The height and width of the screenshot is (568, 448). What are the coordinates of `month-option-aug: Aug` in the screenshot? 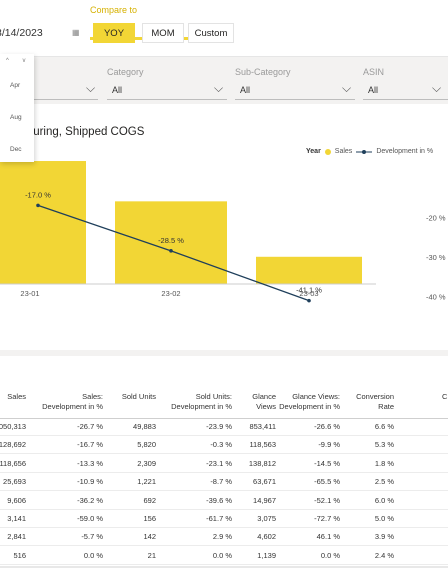 It's located at (16, 117).